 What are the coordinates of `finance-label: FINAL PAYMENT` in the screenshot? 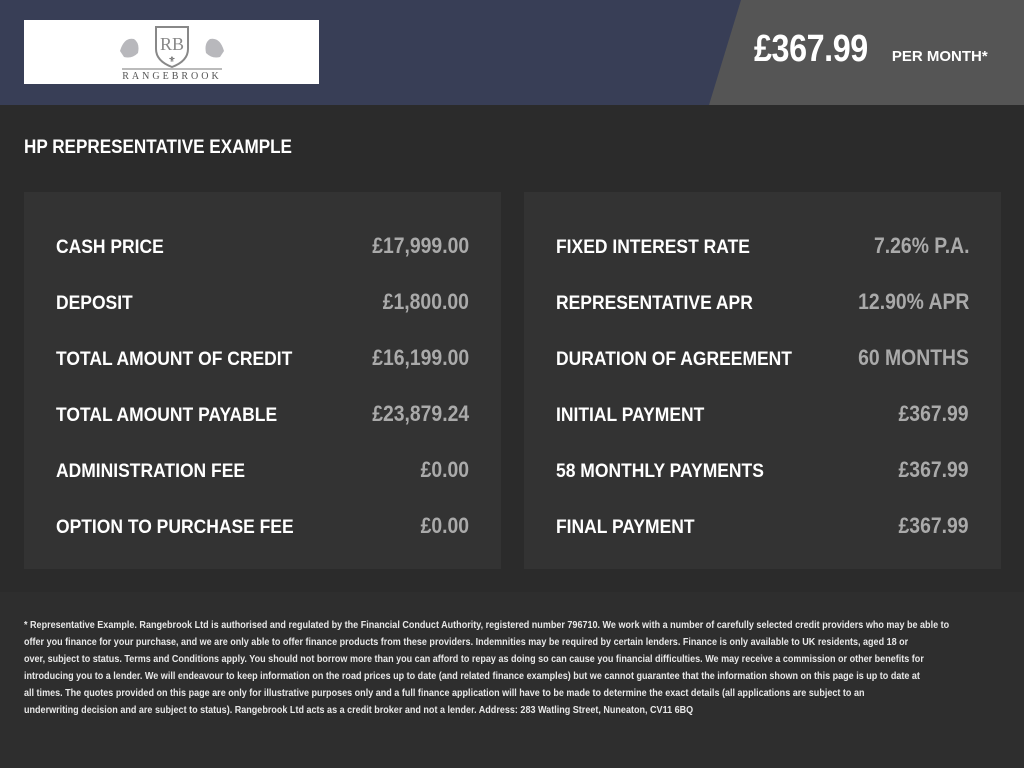 It's located at (625, 527).